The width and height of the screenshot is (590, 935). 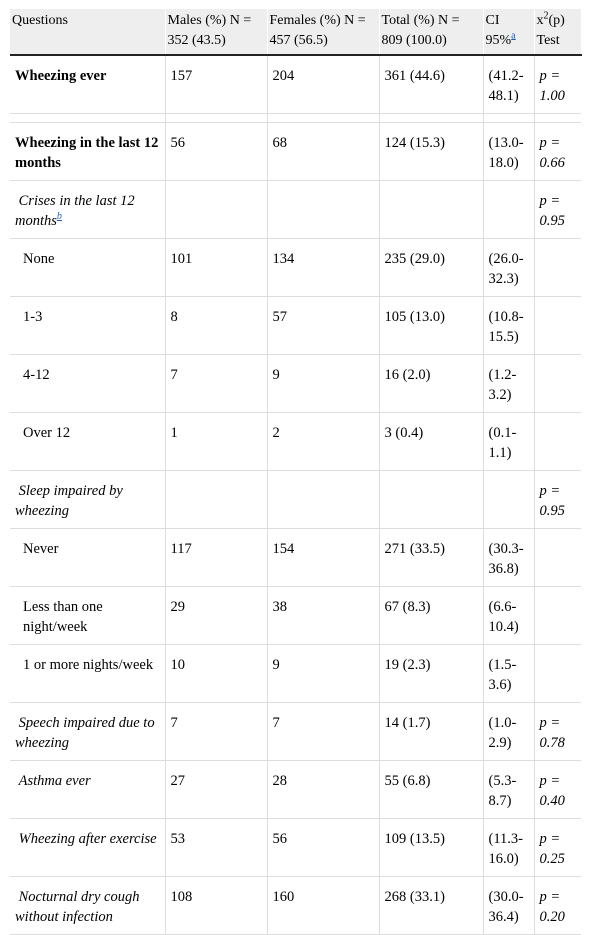 I want to click on cell-females: 57, so click(x=323, y=325).